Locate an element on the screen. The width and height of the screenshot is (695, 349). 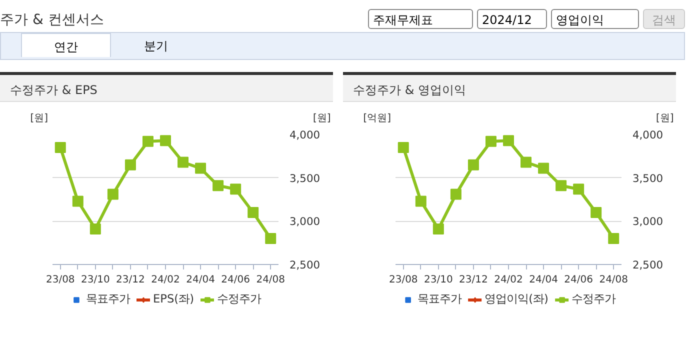
text: 2024/12 is located at coordinates (512, 19).